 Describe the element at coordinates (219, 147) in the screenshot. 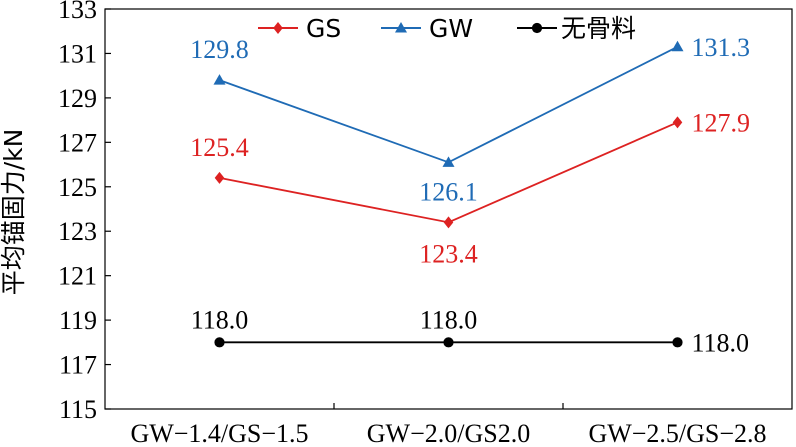

I see `data-label: 125.4` at that location.